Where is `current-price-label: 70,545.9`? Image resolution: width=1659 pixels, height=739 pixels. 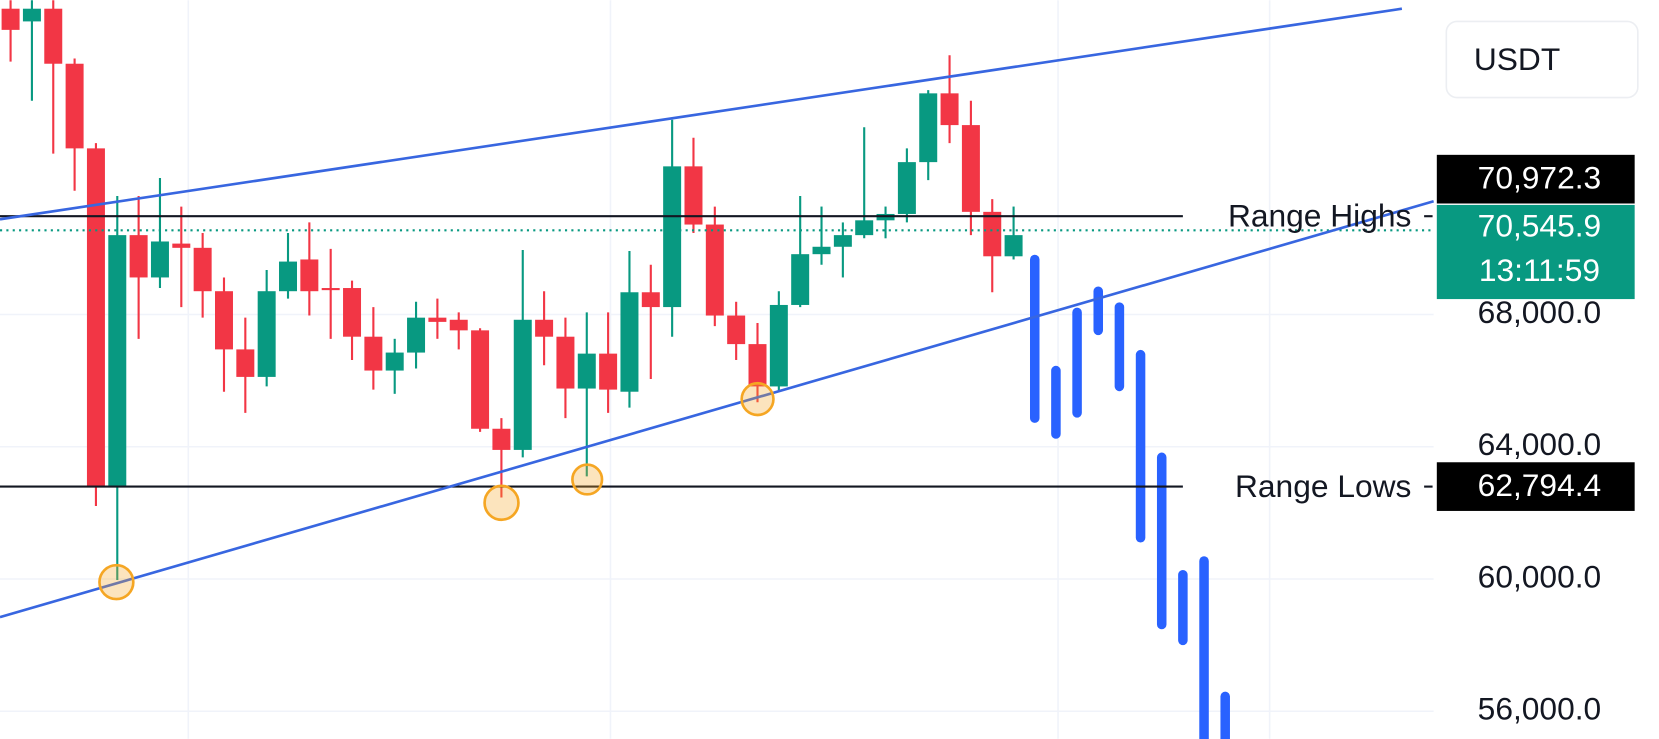
current-price-label: 70,545.9 is located at coordinates (1540, 226).